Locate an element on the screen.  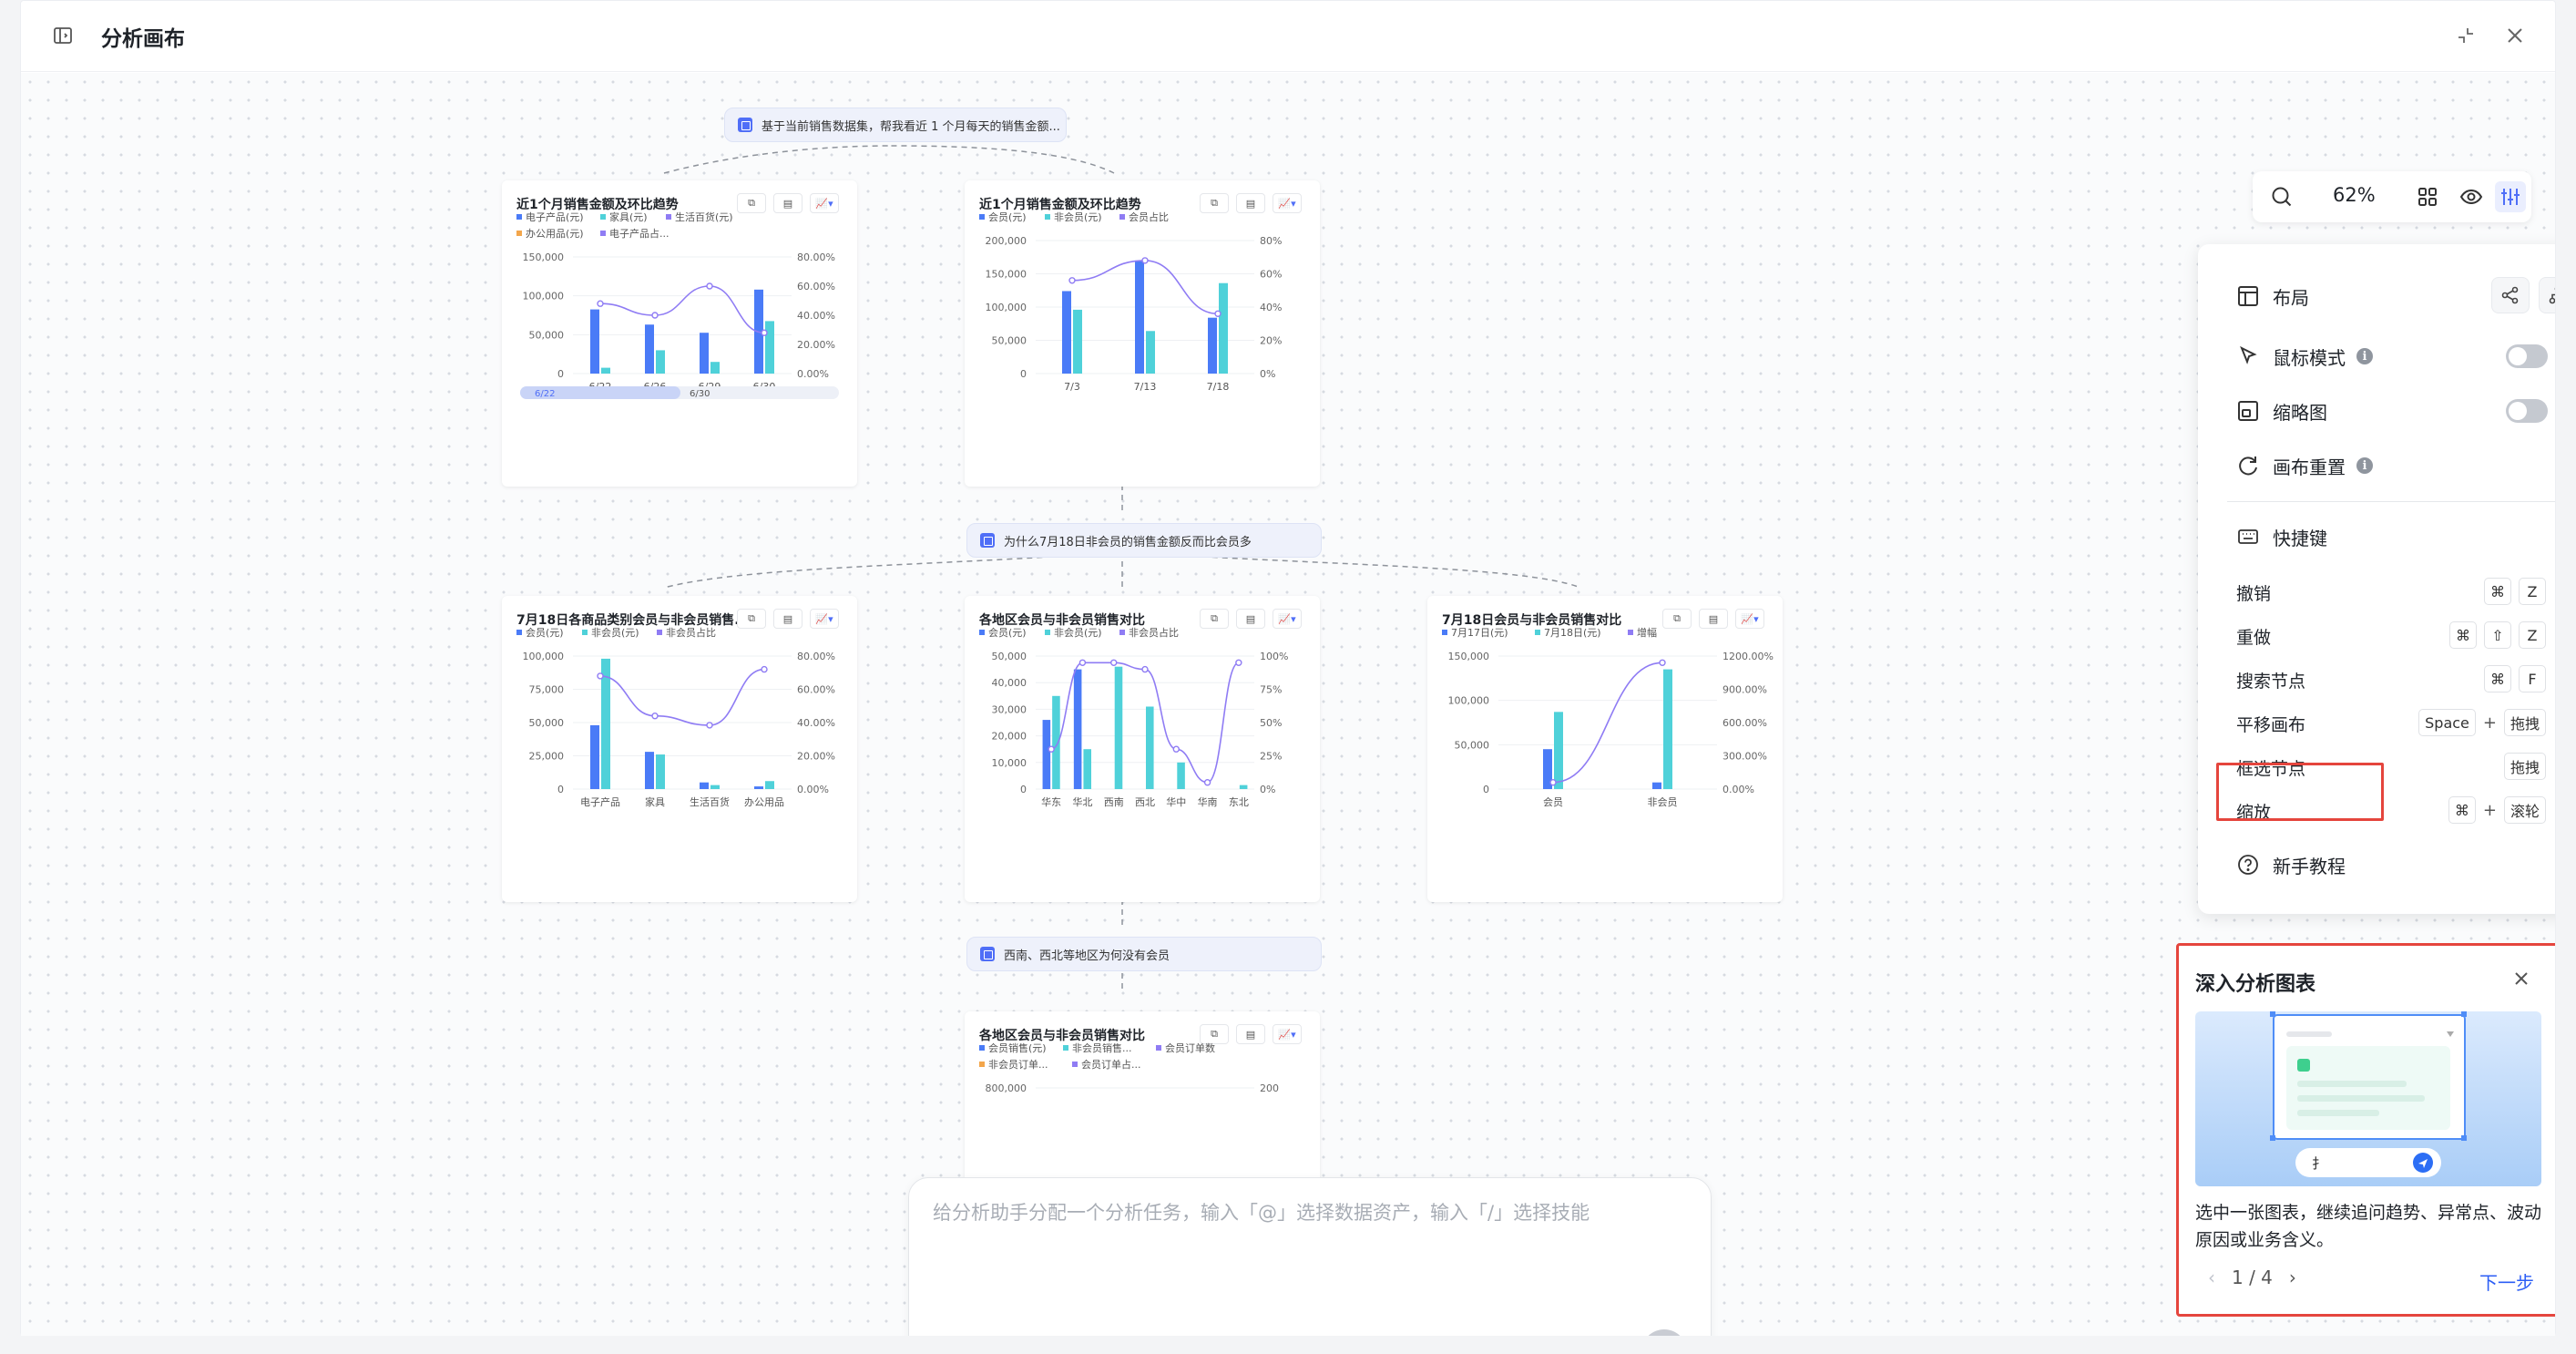
y2-tick-label: 20.00% is located at coordinates (816, 757).